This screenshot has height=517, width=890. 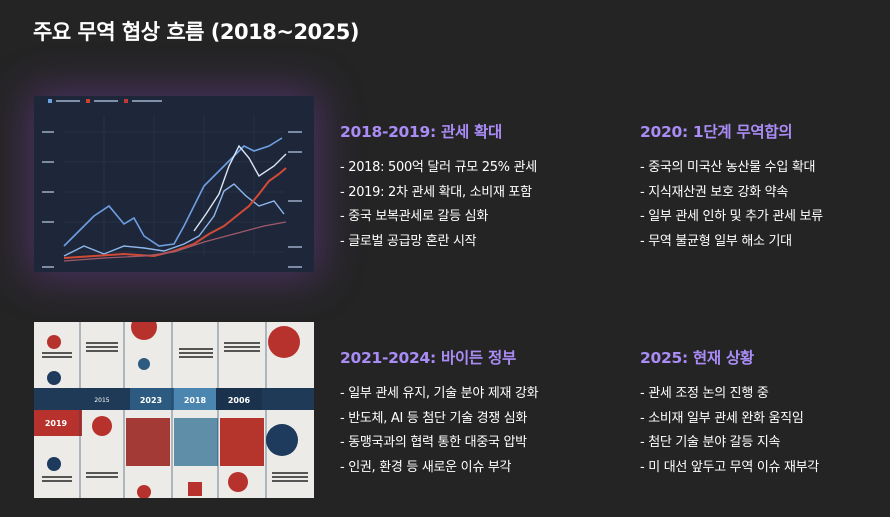 What do you see at coordinates (426, 467) in the screenshot?
I see `list-item: - 인권, 환경 등 새로운 이슈 부각` at bounding box center [426, 467].